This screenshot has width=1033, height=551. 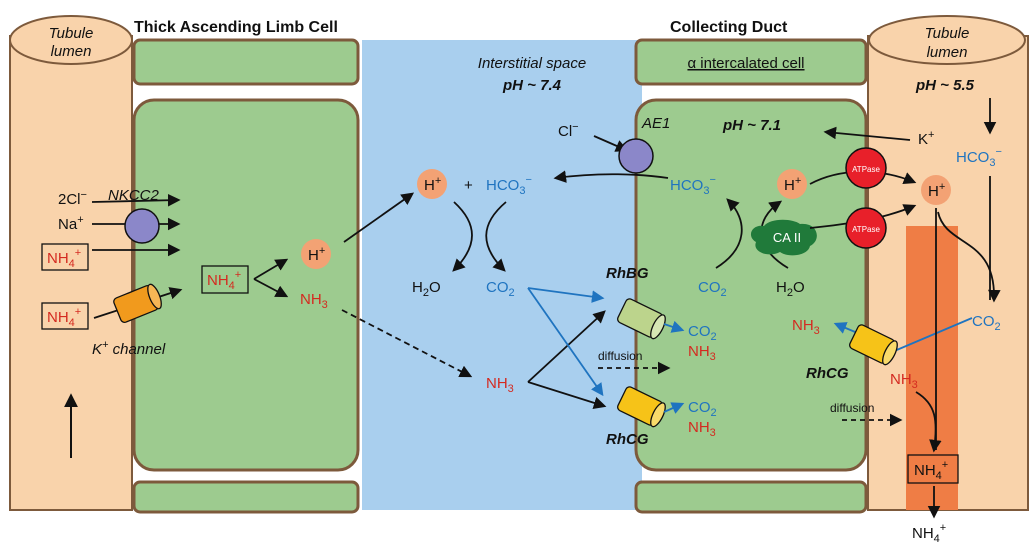 I want to click on h-ion-cd-label: H+, so click(x=792, y=184).